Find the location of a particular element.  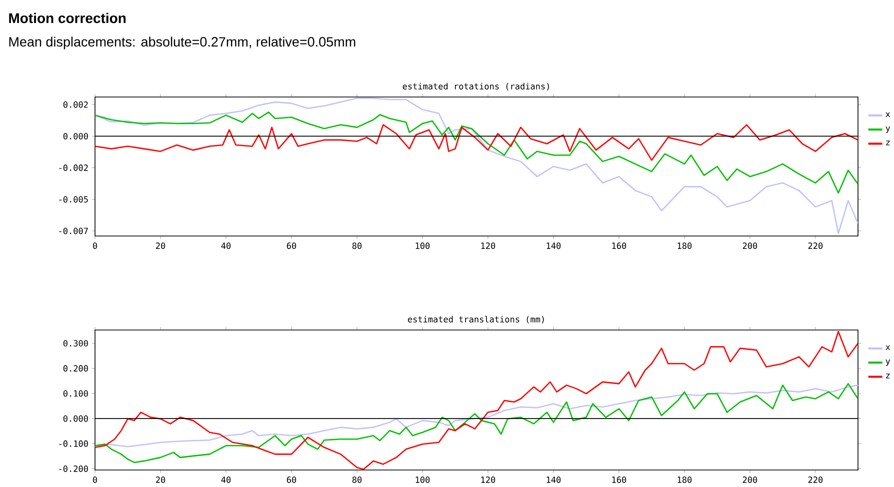

chart-title: estimated rotations (radians) is located at coordinates (475, 86).